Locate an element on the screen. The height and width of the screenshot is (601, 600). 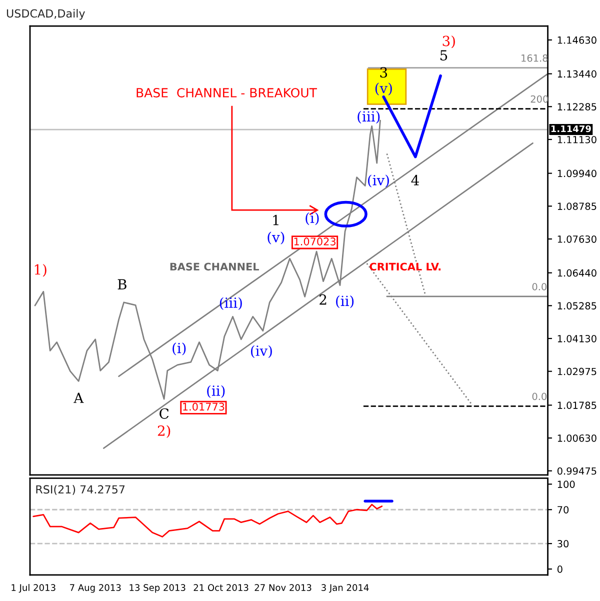
ref-line-label: 1.11479 is located at coordinates (571, 128).